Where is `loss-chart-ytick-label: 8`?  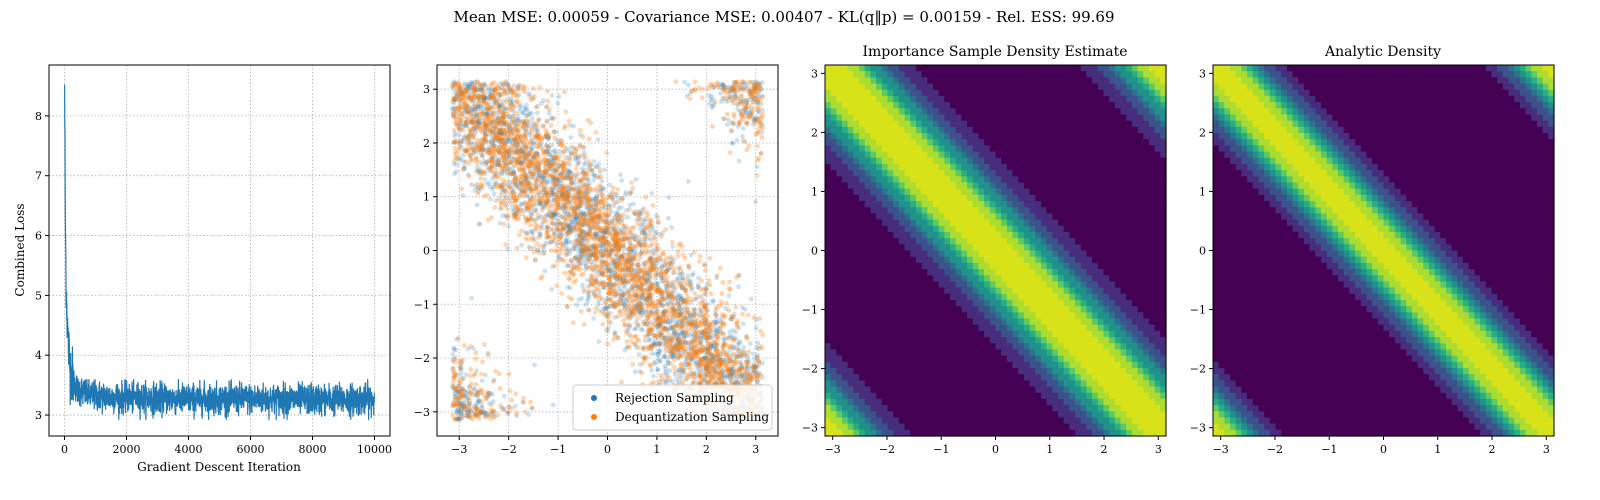 loss-chart-ytick-label: 8 is located at coordinates (38, 116).